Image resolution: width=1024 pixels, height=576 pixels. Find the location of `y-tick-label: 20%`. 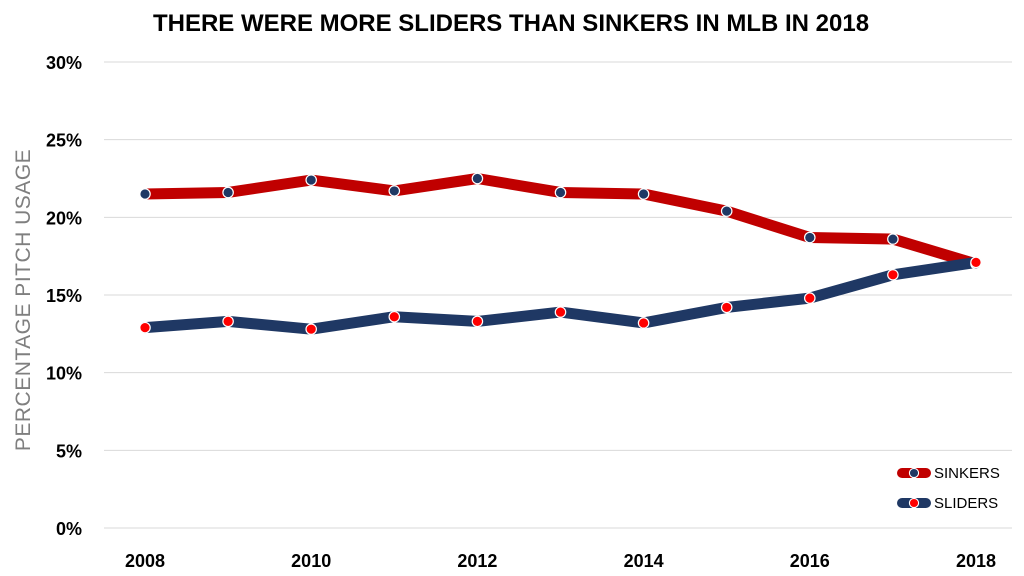

y-tick-label: 20% is located at coordinates (64, 218).